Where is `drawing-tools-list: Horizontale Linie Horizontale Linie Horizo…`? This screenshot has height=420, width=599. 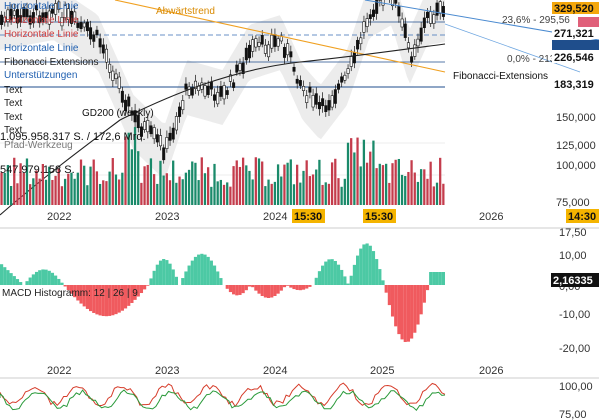
drawing-tools-list: Horizontale Linie Horizontale Linie Horizo… is located at coordinates (51, 76).